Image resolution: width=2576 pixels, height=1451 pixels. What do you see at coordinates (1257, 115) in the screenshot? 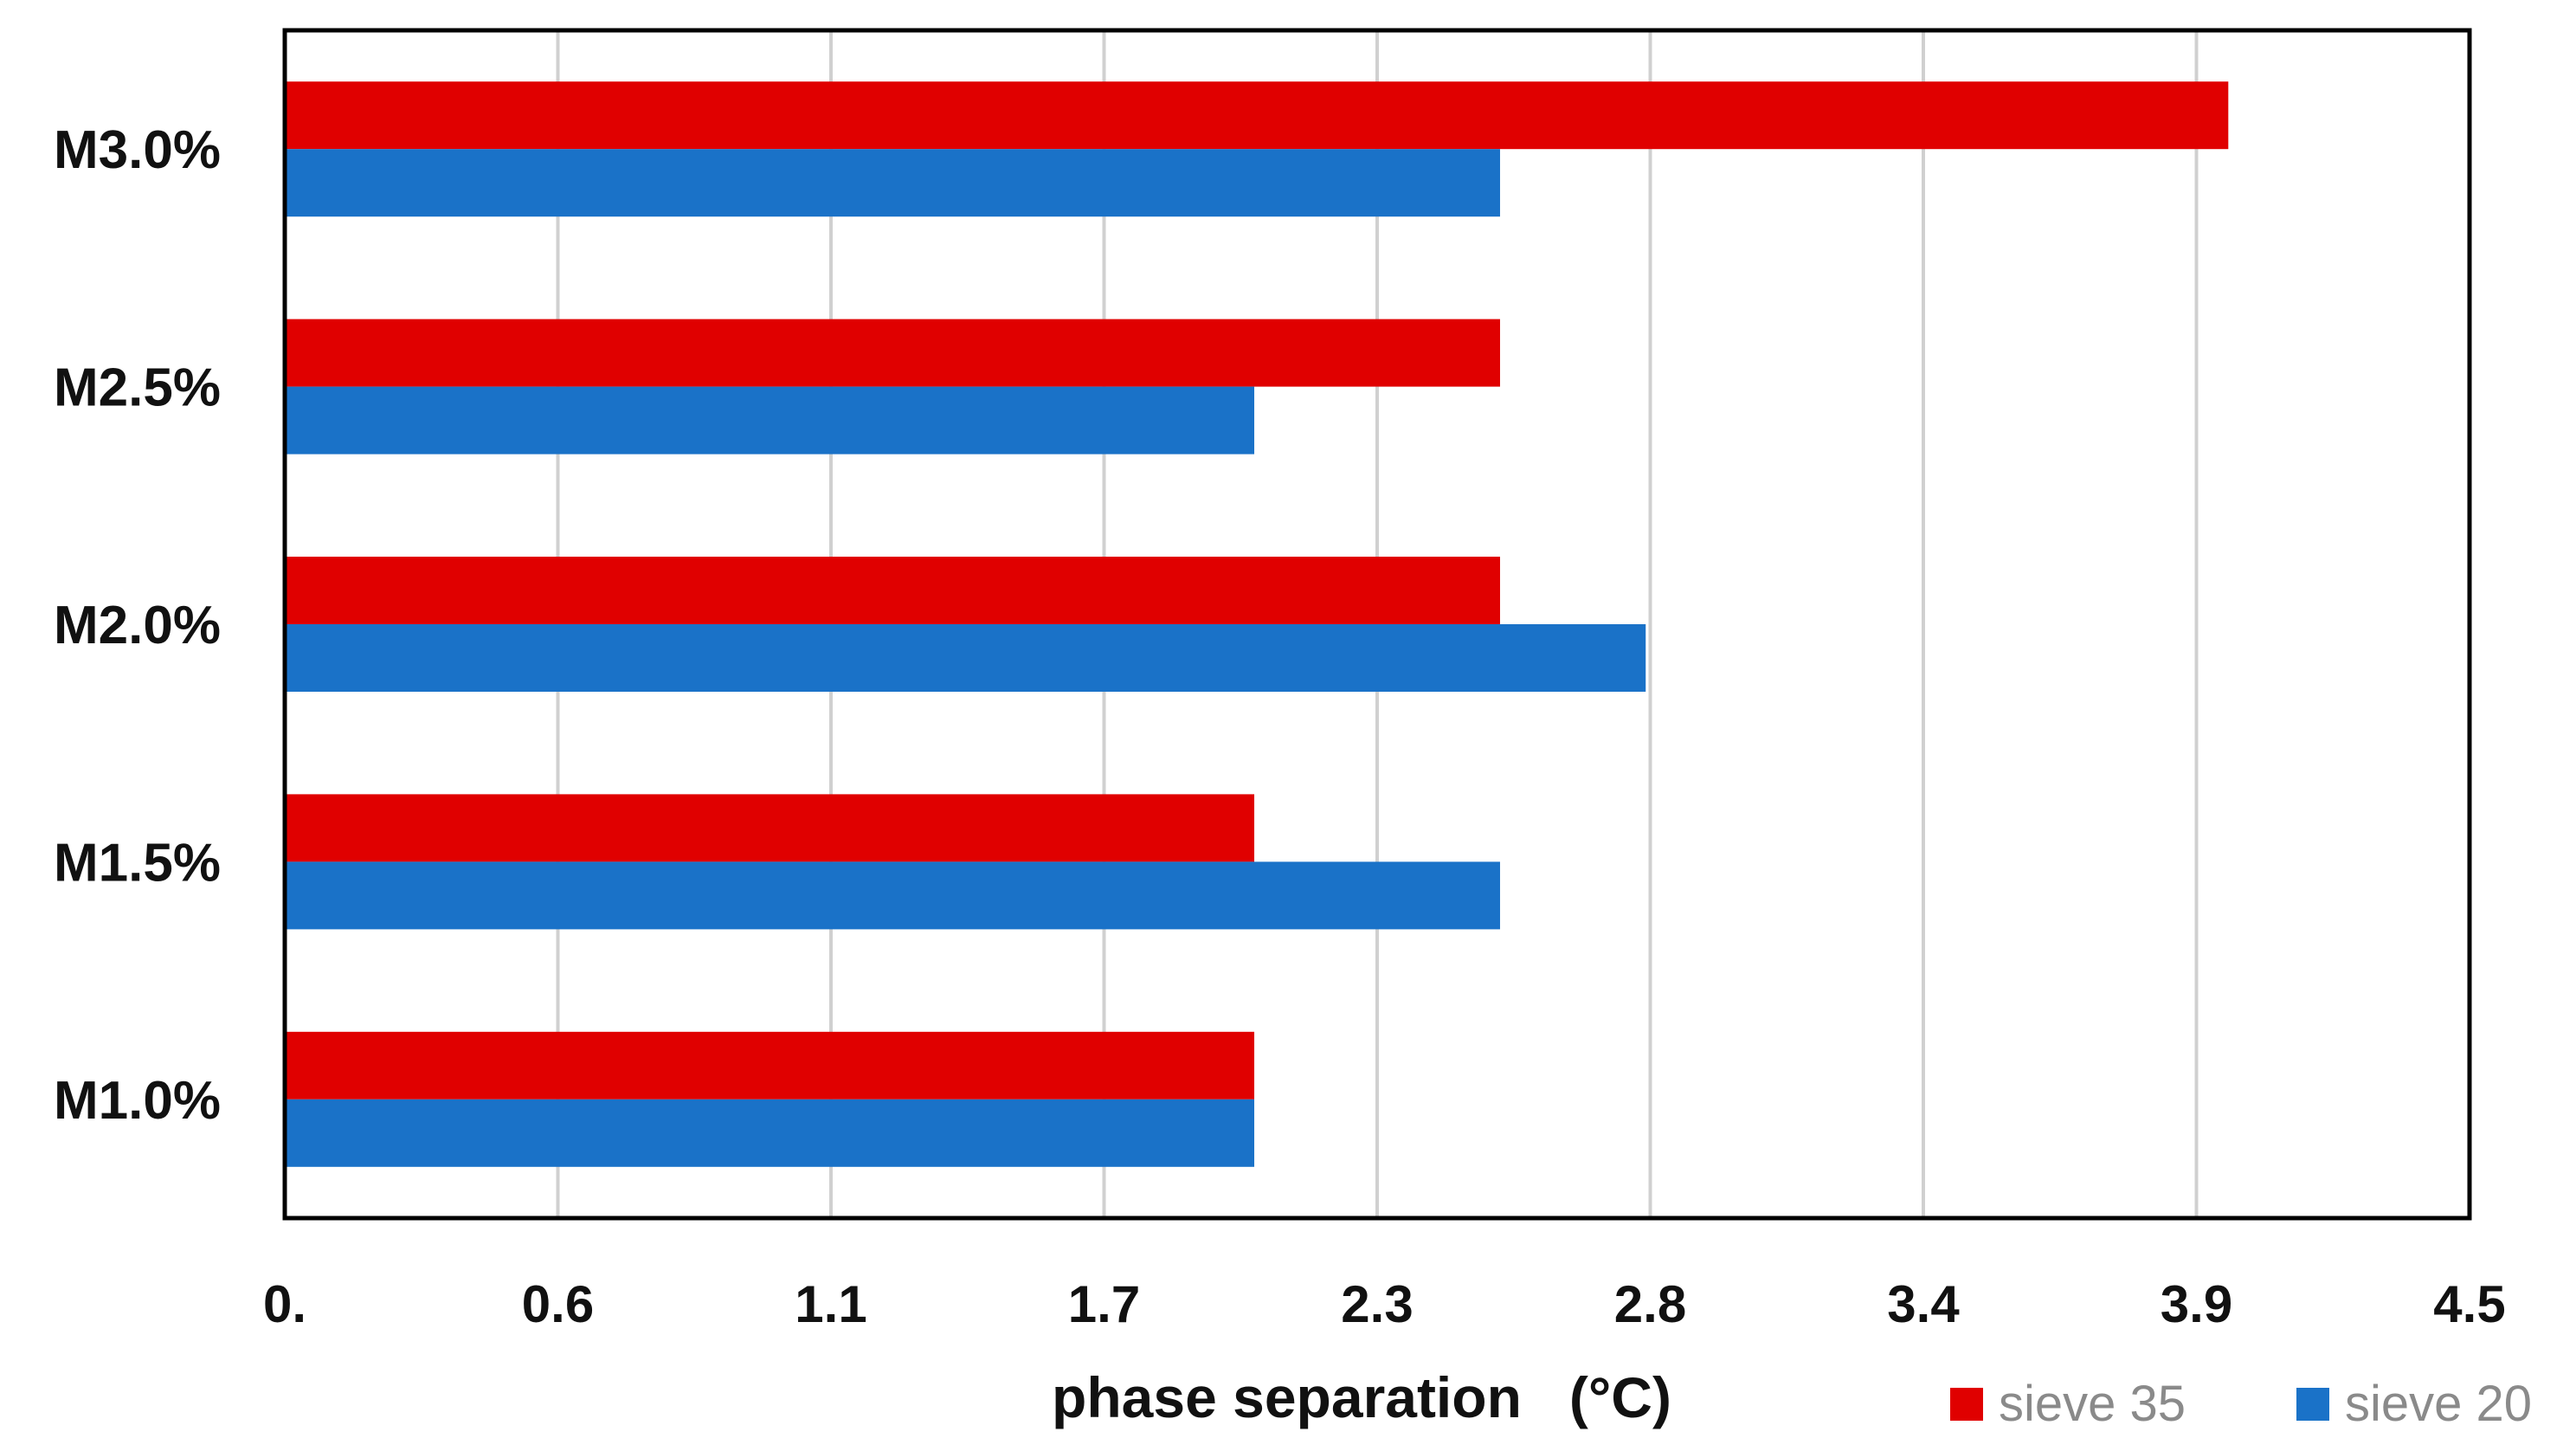
I see `bar-sieve-35-M3.0%` at bounding box center [1257, 115].